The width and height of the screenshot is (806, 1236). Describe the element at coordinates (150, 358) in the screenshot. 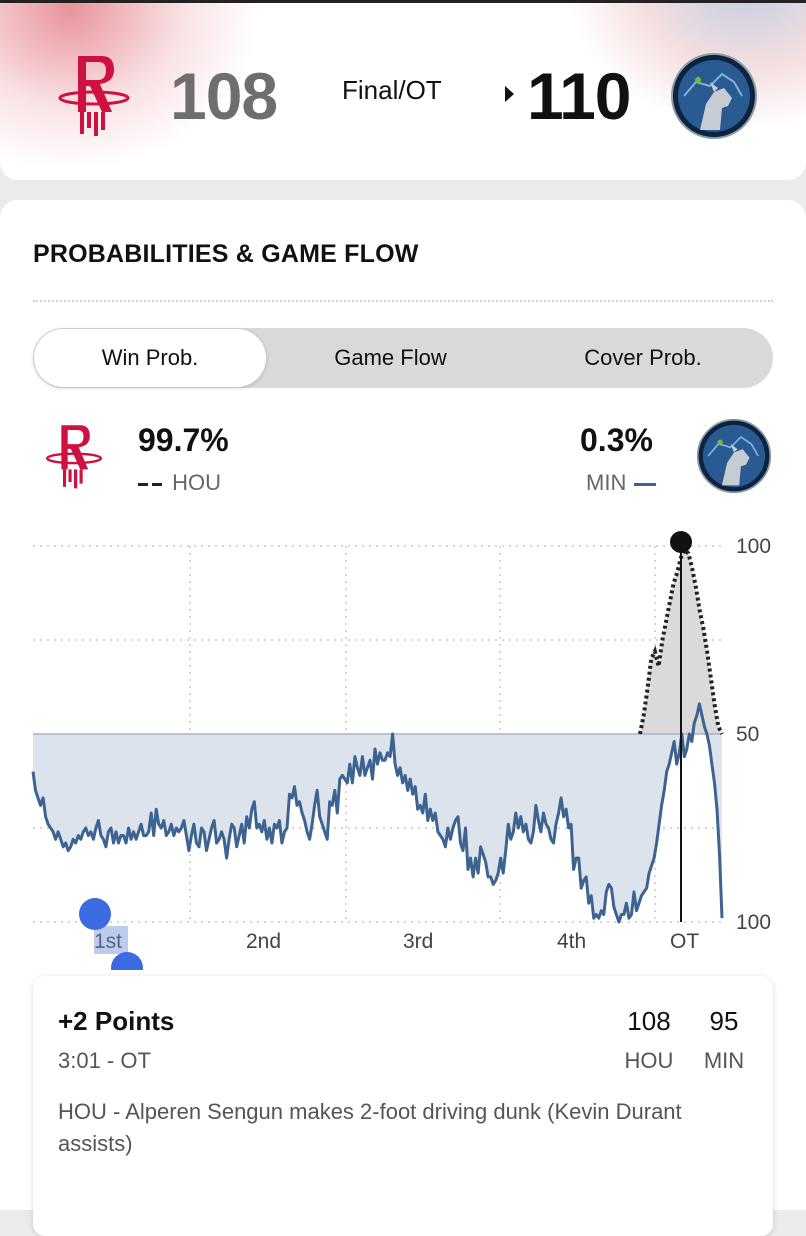

I see `tab-win-prob: Win Prob.` at that location.